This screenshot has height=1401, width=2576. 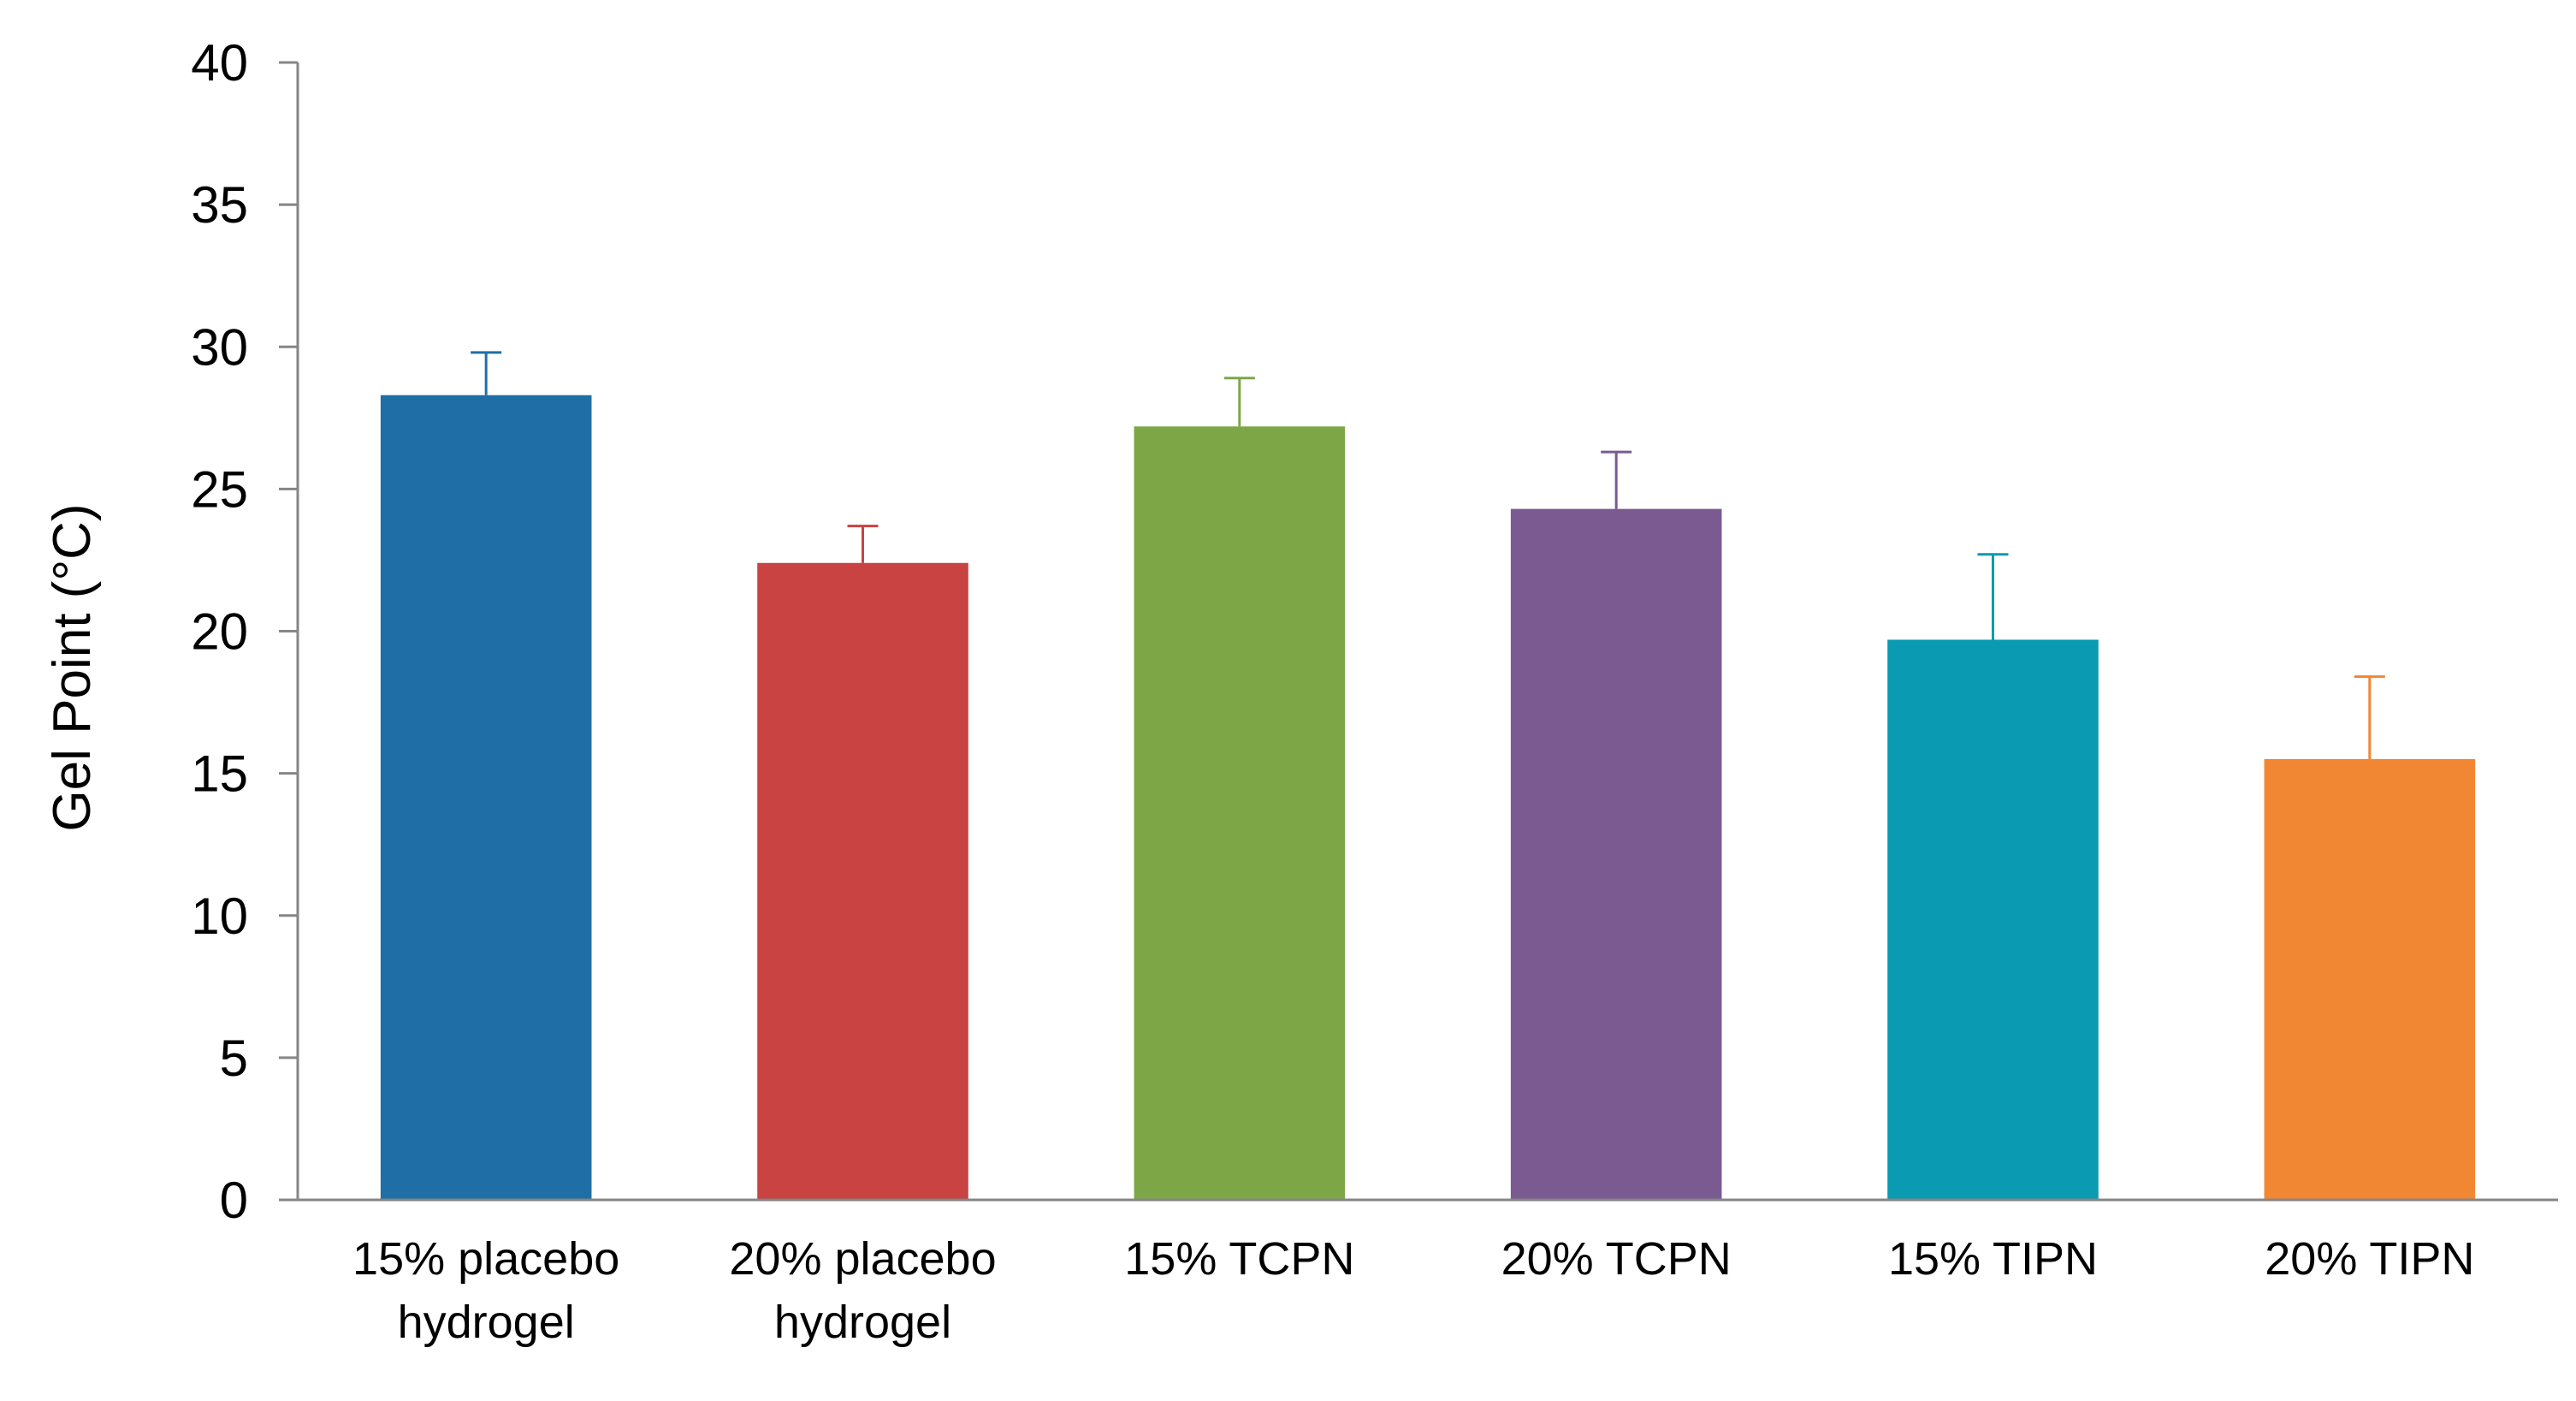 What do you see at coordinates (219, 774) in the screenshot?
I see `y-tick-label: 15` at bounding box center [219, 774].